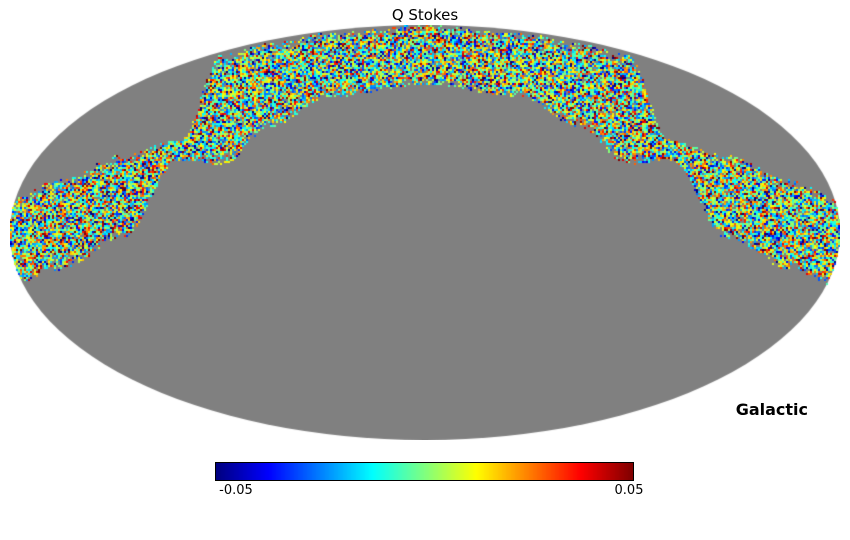 This screenshot has width=850, height=540. What do you see at coordinates (236, 490) in the screenshot?
I see `colorbar-min-label: -0.05` at bounding box center [236, 490].